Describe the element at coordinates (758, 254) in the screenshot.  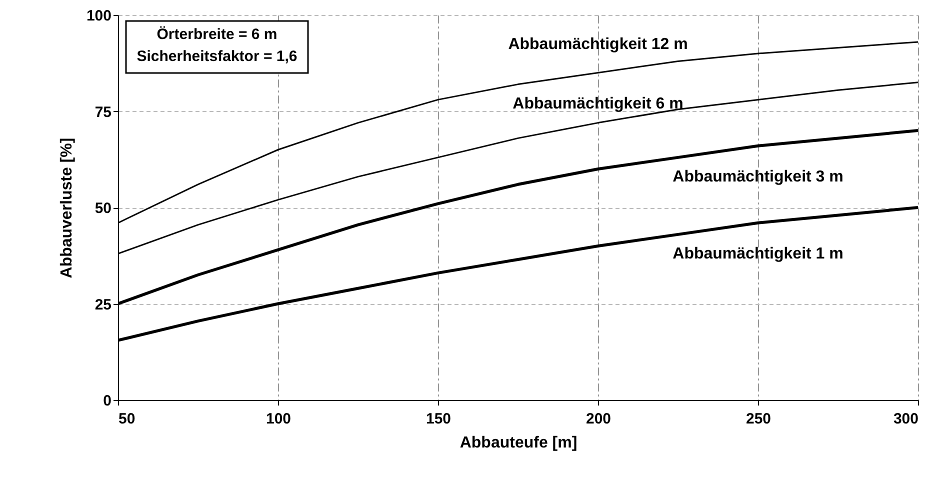
I see `series-label: Abbaumächtigkeit 1 m` at that location.